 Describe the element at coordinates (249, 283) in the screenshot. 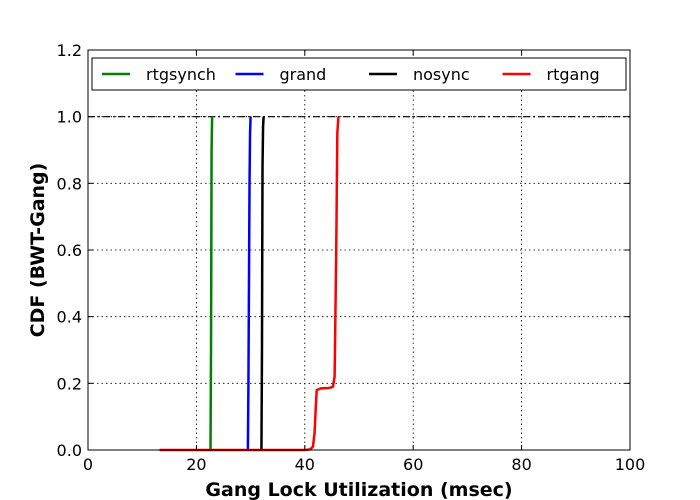

I see `series-line-grand` at that location.